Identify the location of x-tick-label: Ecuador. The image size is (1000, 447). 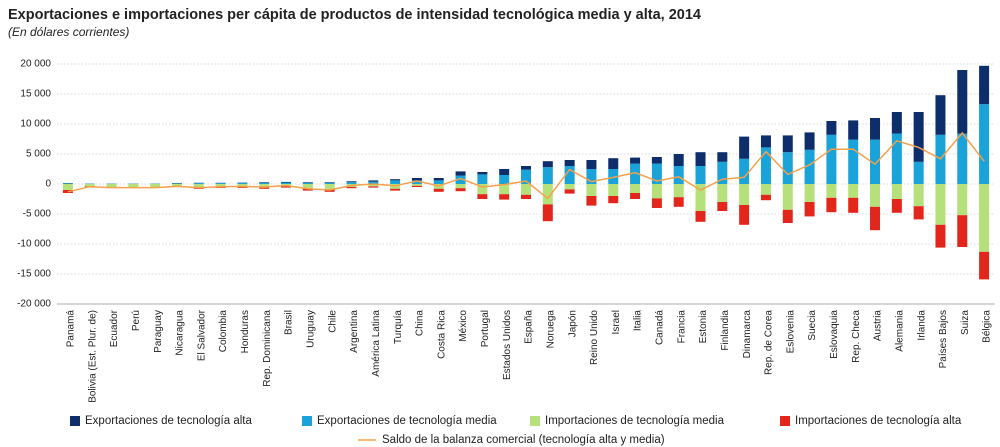
(114, 328).